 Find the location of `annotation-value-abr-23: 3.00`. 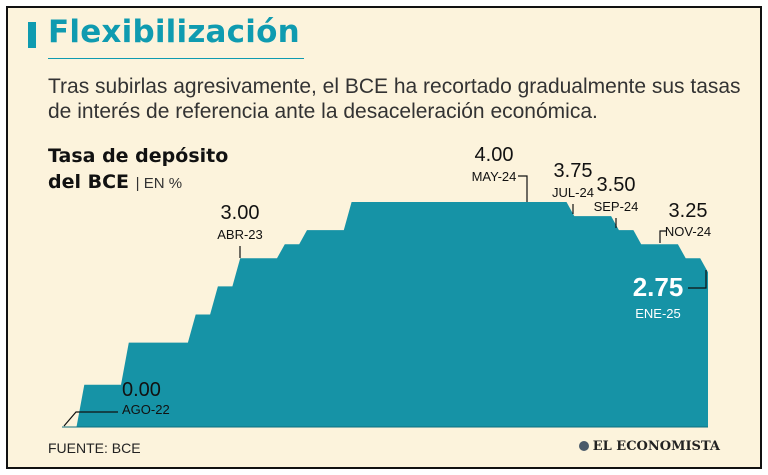

annotation-value-abr-23: 3.00 is located at coordinates (240, 213).